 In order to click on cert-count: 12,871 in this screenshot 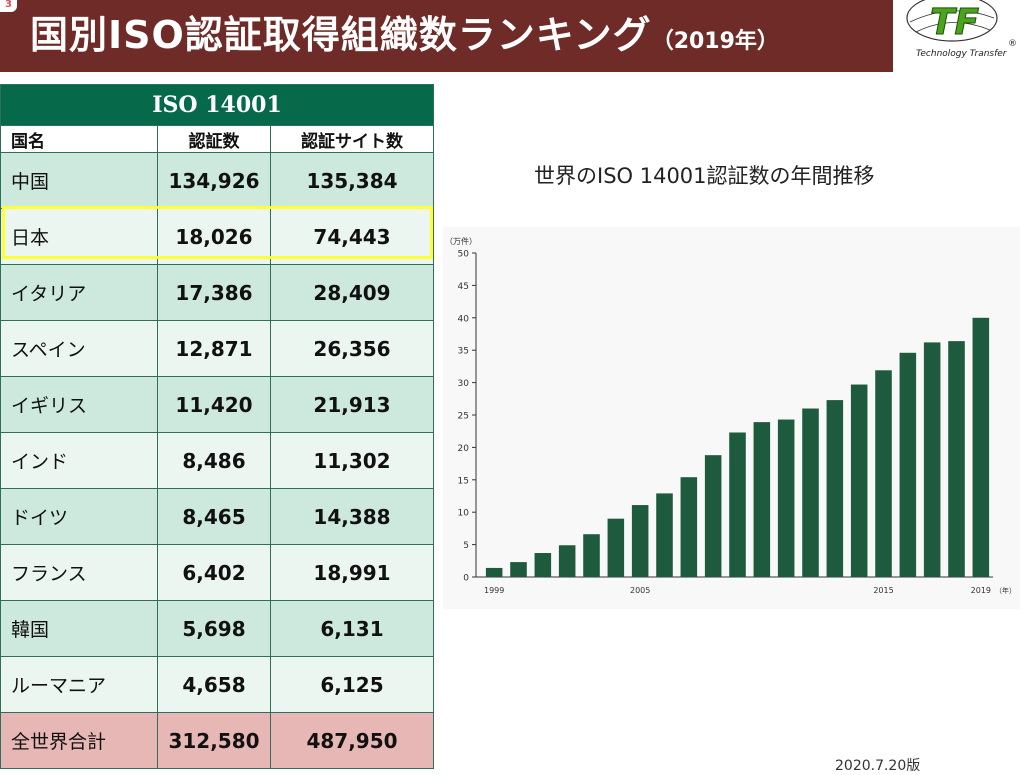, I will do `click(214, 348)`.